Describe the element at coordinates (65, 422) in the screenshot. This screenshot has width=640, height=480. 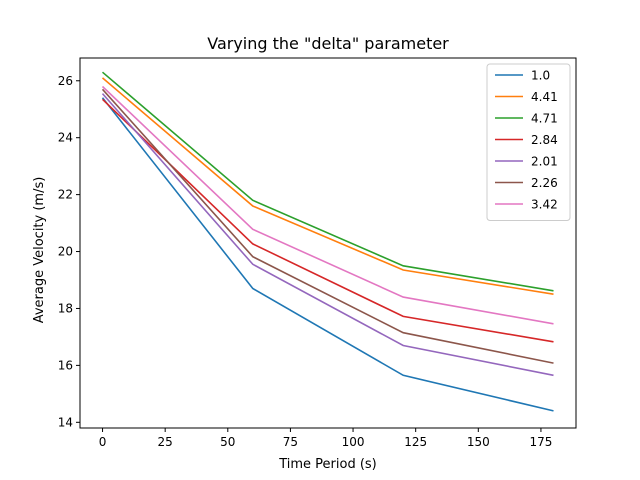
I see `y-tick-label: 14` at that location.